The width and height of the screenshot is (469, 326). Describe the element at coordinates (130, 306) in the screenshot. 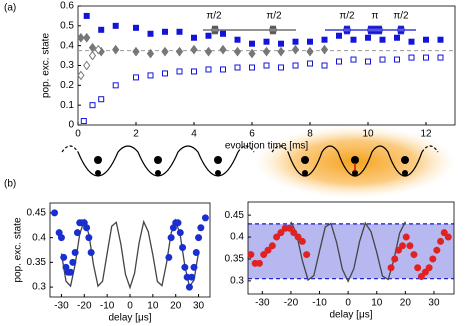

I see `x-tick-label: 0` at that location.